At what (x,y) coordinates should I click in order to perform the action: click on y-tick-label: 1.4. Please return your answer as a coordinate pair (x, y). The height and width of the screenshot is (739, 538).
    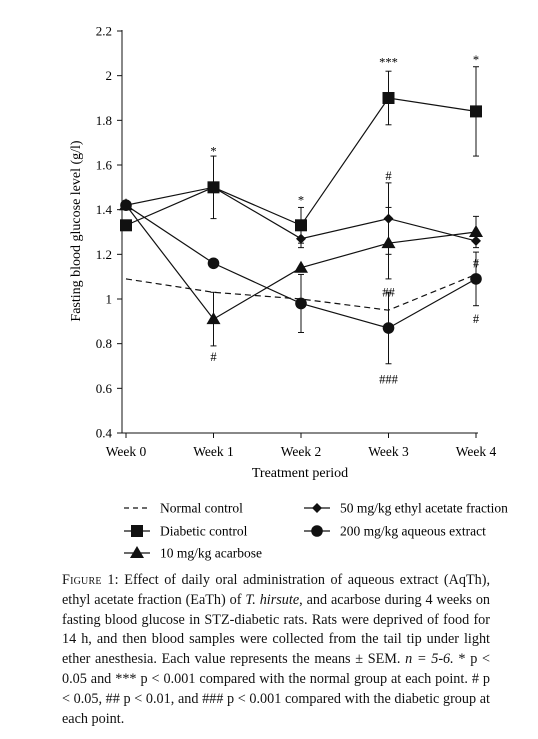
    Looking at the image, I should click on (104, 209).